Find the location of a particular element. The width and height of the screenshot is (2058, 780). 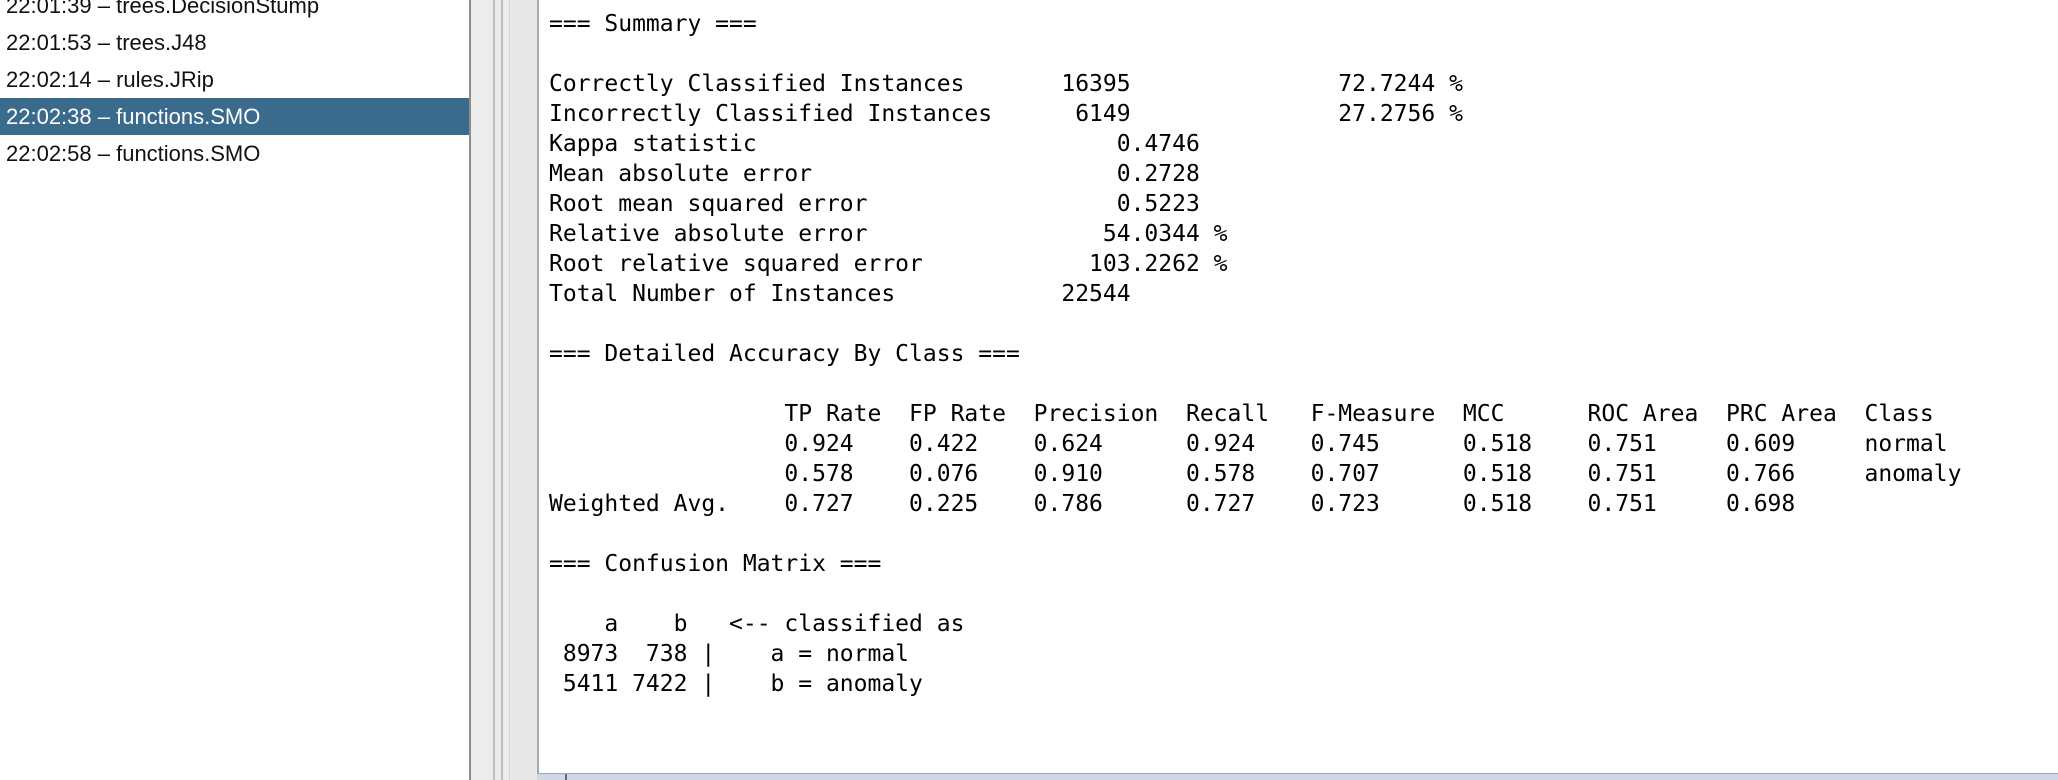

split-pane-divider is located at coordinates (490, 390).